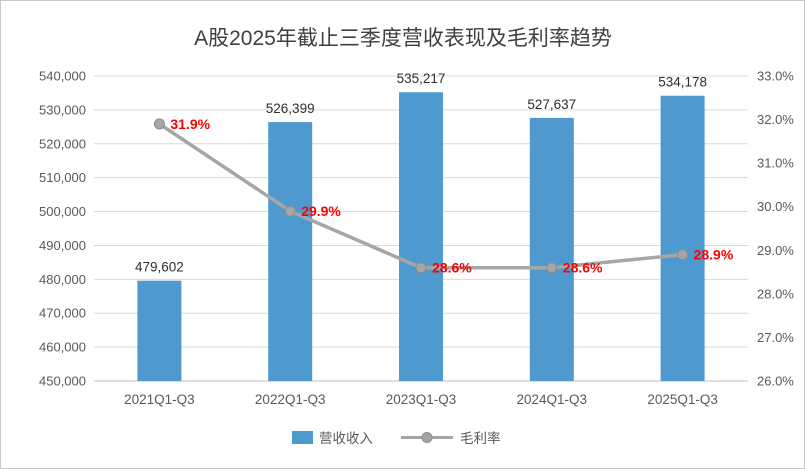  I want to click on chart-title: A股2025年截止三季度营收表现及毛利率趋势, so click(403, 38).